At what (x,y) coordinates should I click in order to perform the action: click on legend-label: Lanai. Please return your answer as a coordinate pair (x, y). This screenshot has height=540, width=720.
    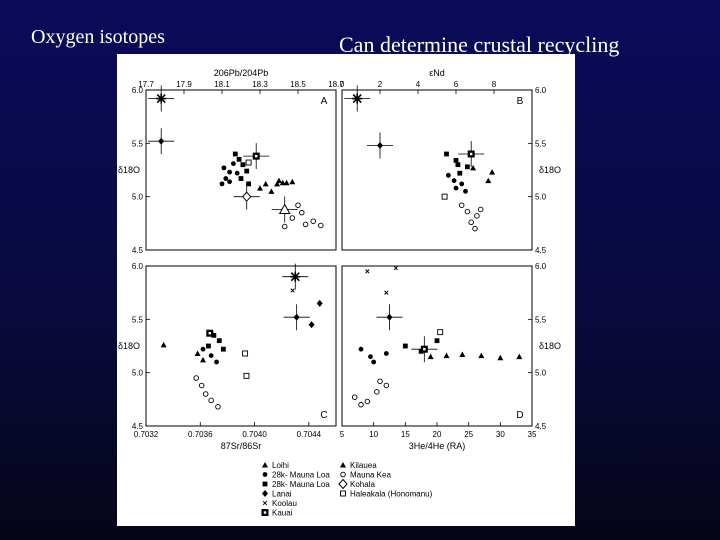
    Looking at the image, I should click on (282, 494).